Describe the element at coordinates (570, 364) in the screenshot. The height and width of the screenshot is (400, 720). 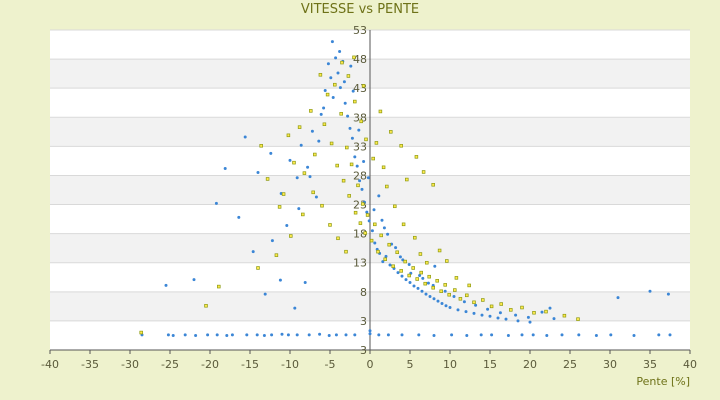
I see `x-tick-label: 25` at that location.